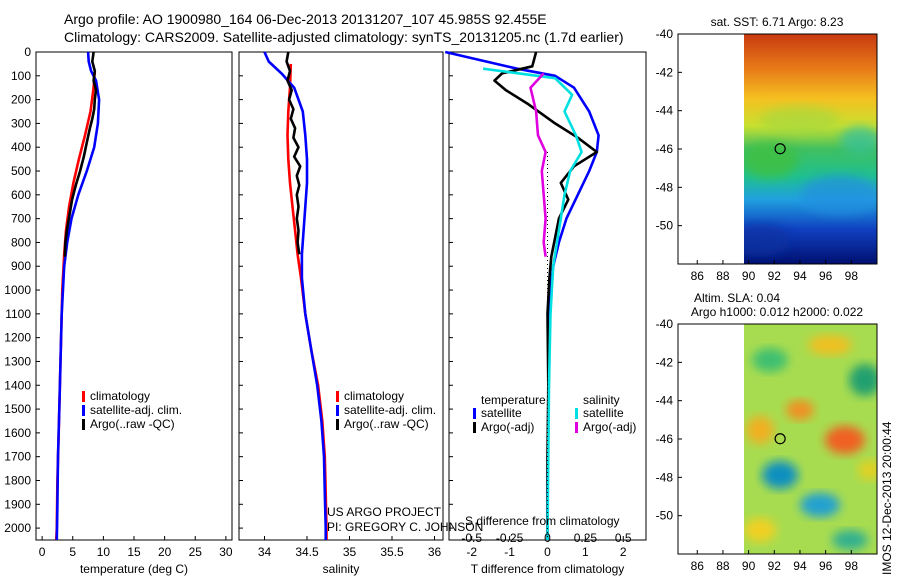 This screenshot has width=900, height=580. I want to click on map-x-tick-label: 90, so click(749, 566).